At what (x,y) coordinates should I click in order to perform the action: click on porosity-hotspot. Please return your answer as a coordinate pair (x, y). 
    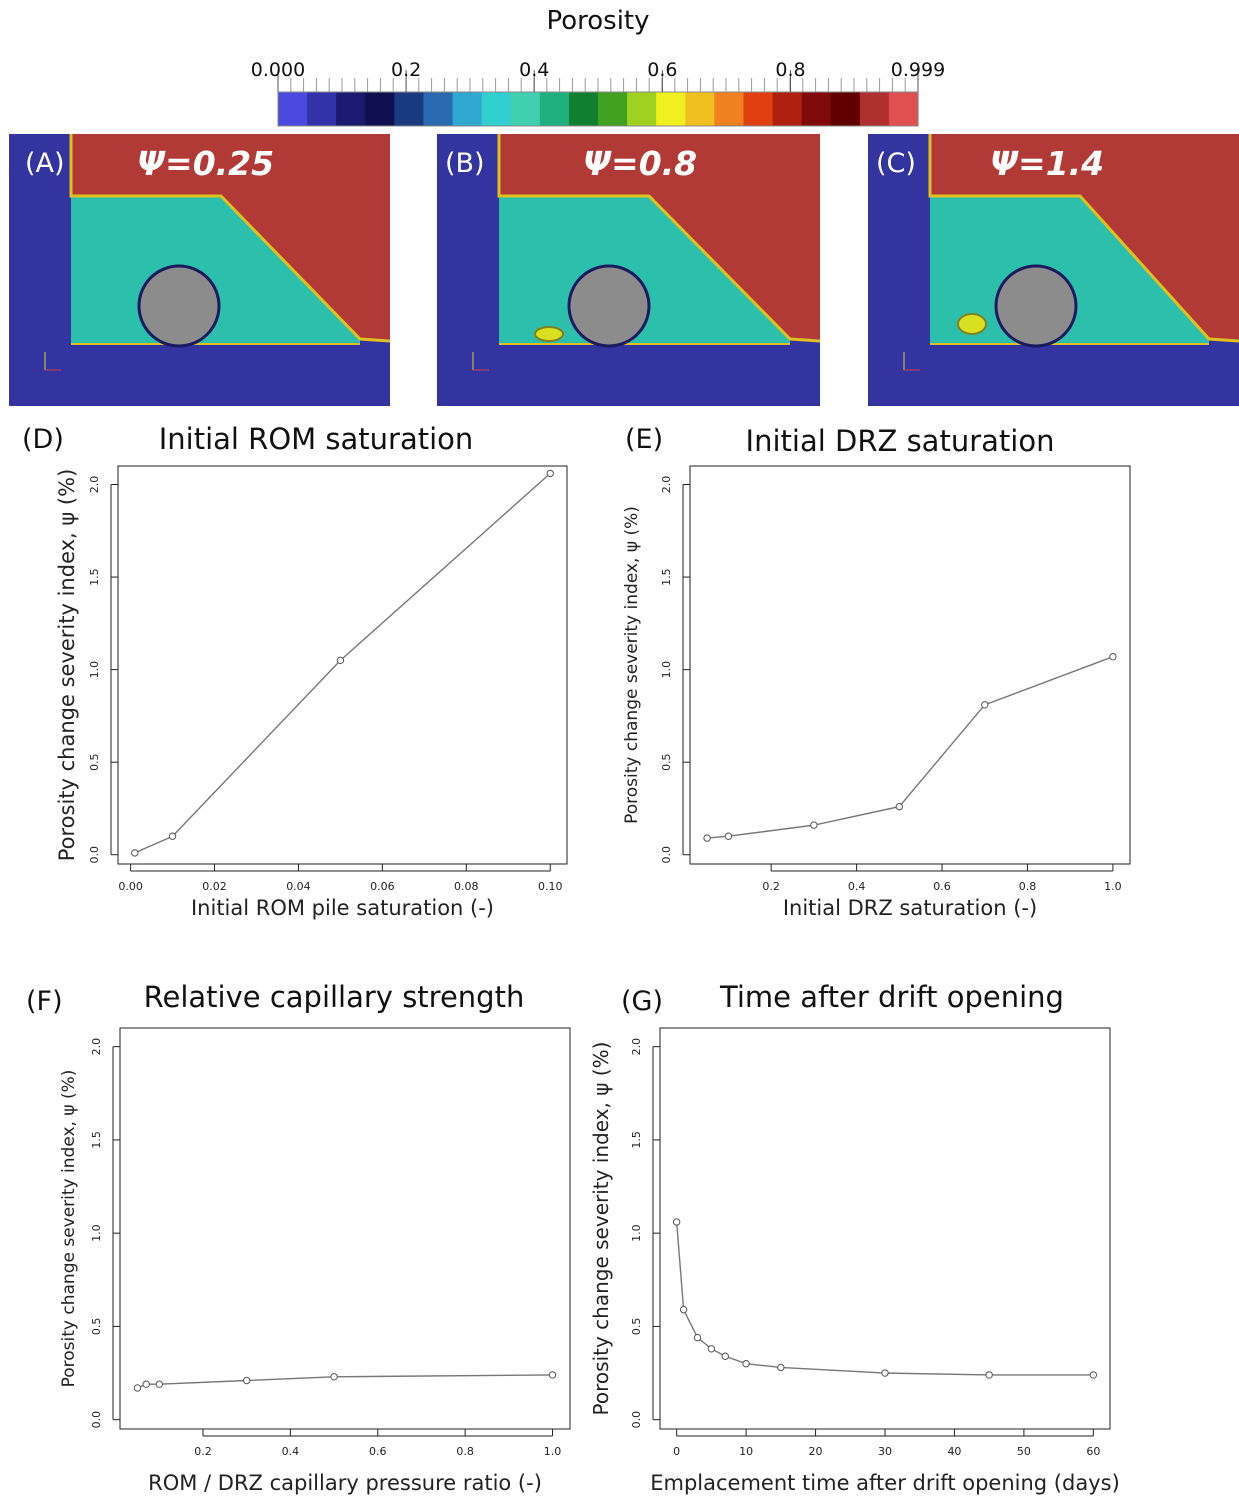
    Looking at the image, I should click on (972, 324).